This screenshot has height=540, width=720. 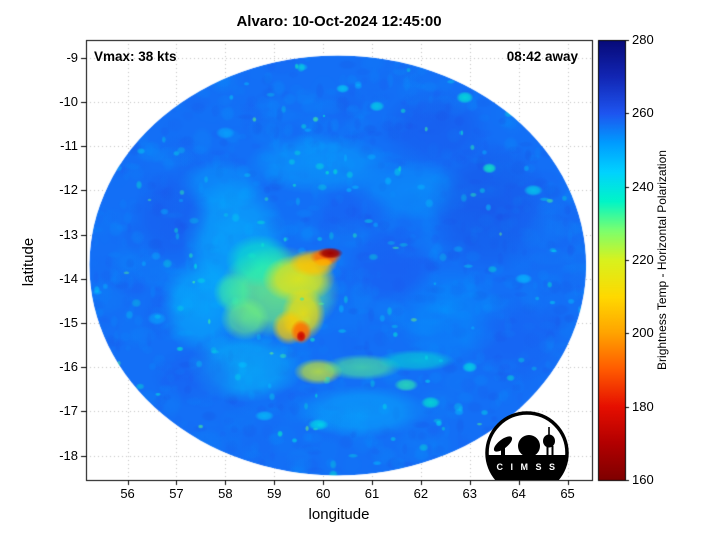 What do you see at coordinates (68, 190) in the screenshot?
I see `y-tick-label: -12` at bounding box center [68, 190].